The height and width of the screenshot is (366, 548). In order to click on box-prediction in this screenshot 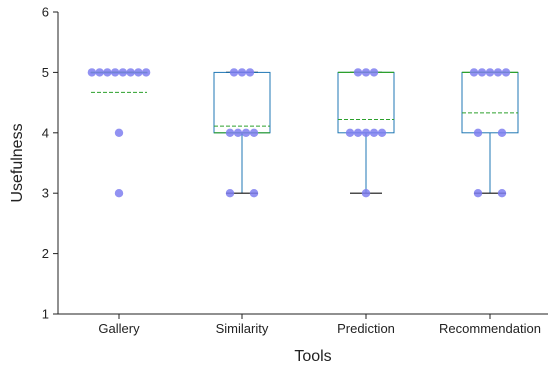, I will do `click(366, 133)`.